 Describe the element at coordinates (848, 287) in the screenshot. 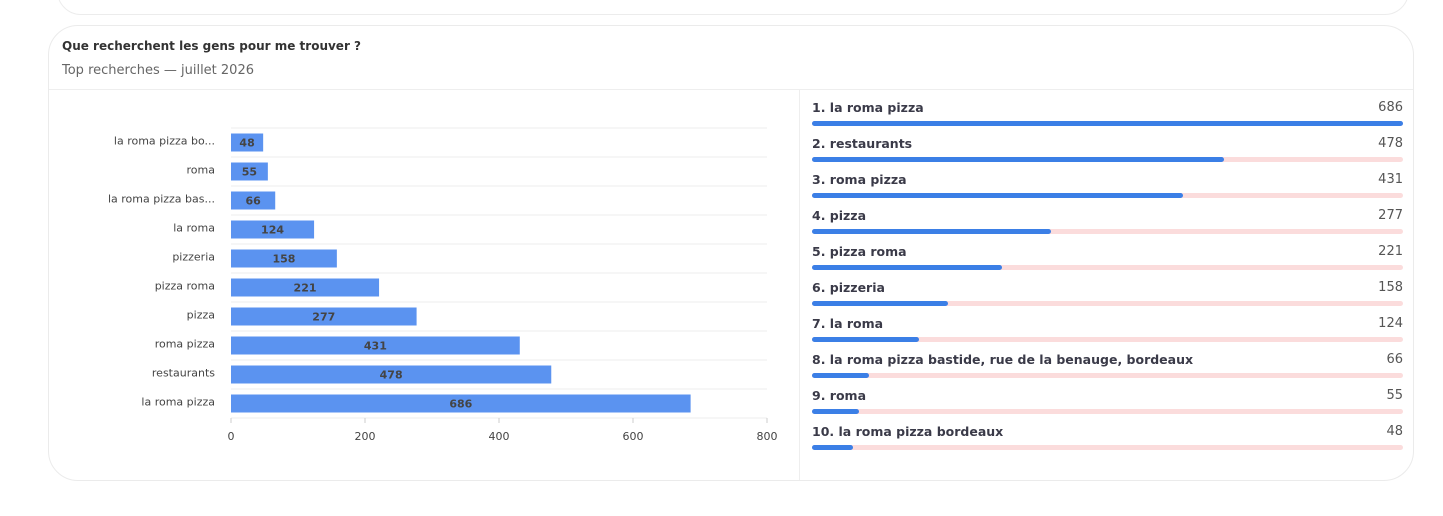

I see `item-label: 6. pizzeria` at that location.